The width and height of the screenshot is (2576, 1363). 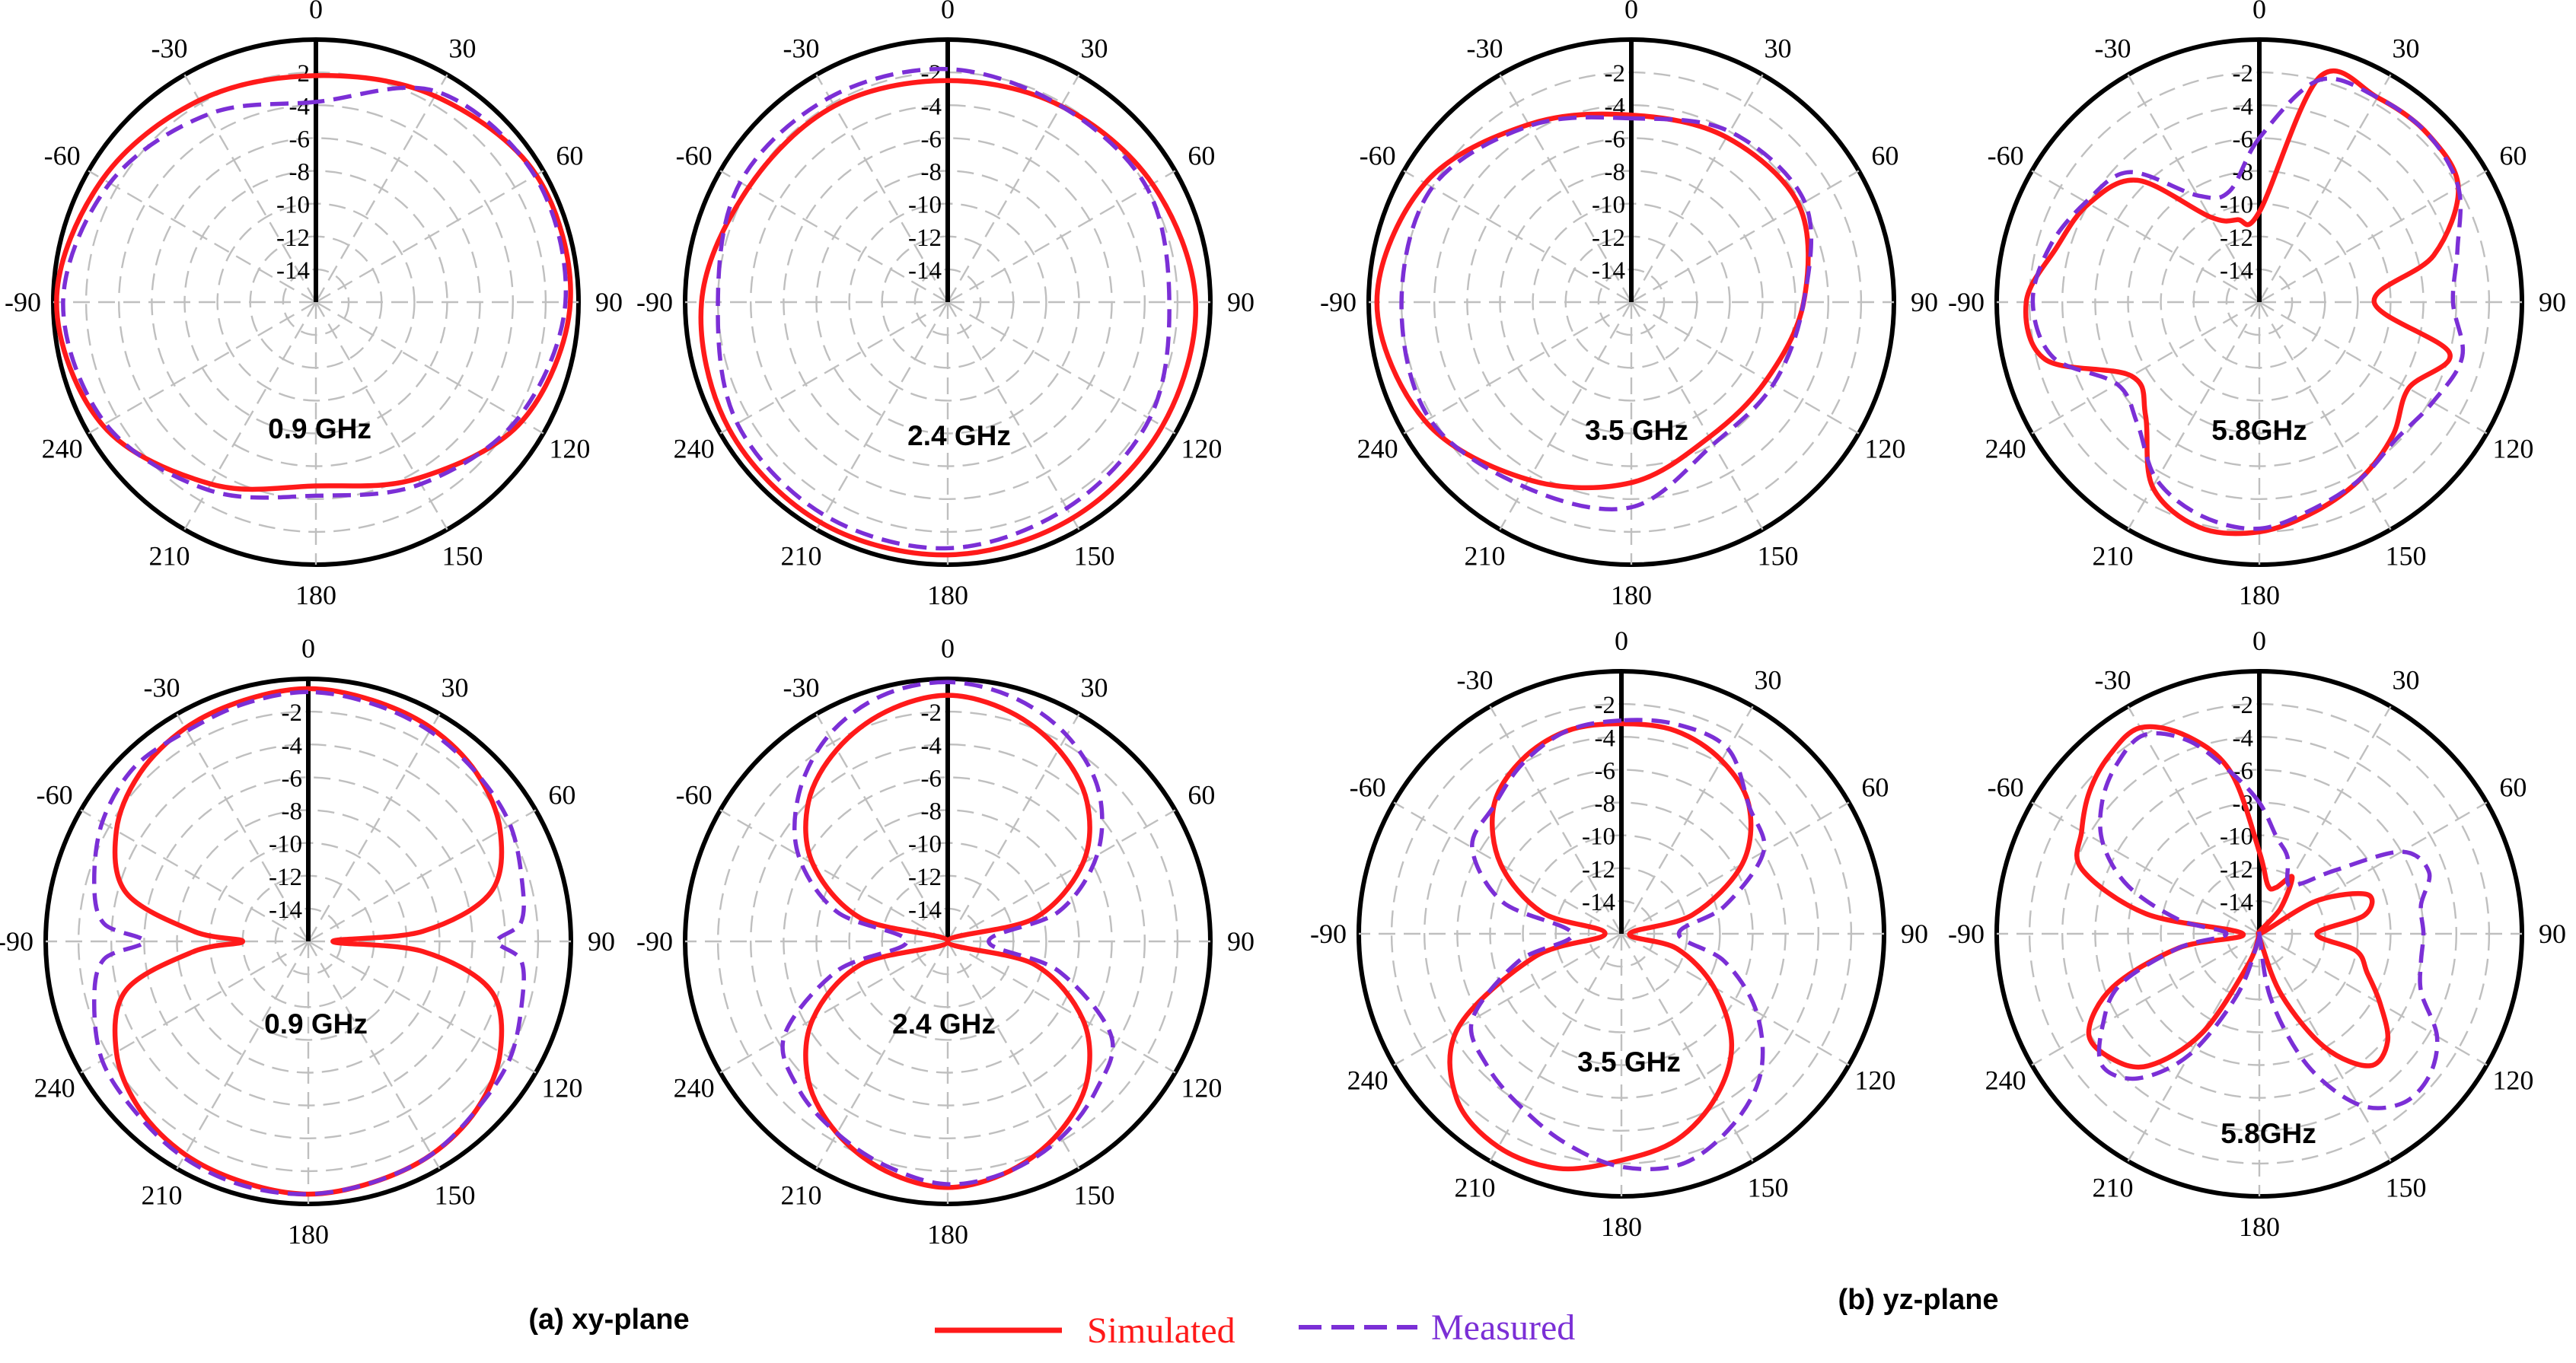 I want to click on frequency-label: 0.9 GHz, so click(x=316, y=1024).